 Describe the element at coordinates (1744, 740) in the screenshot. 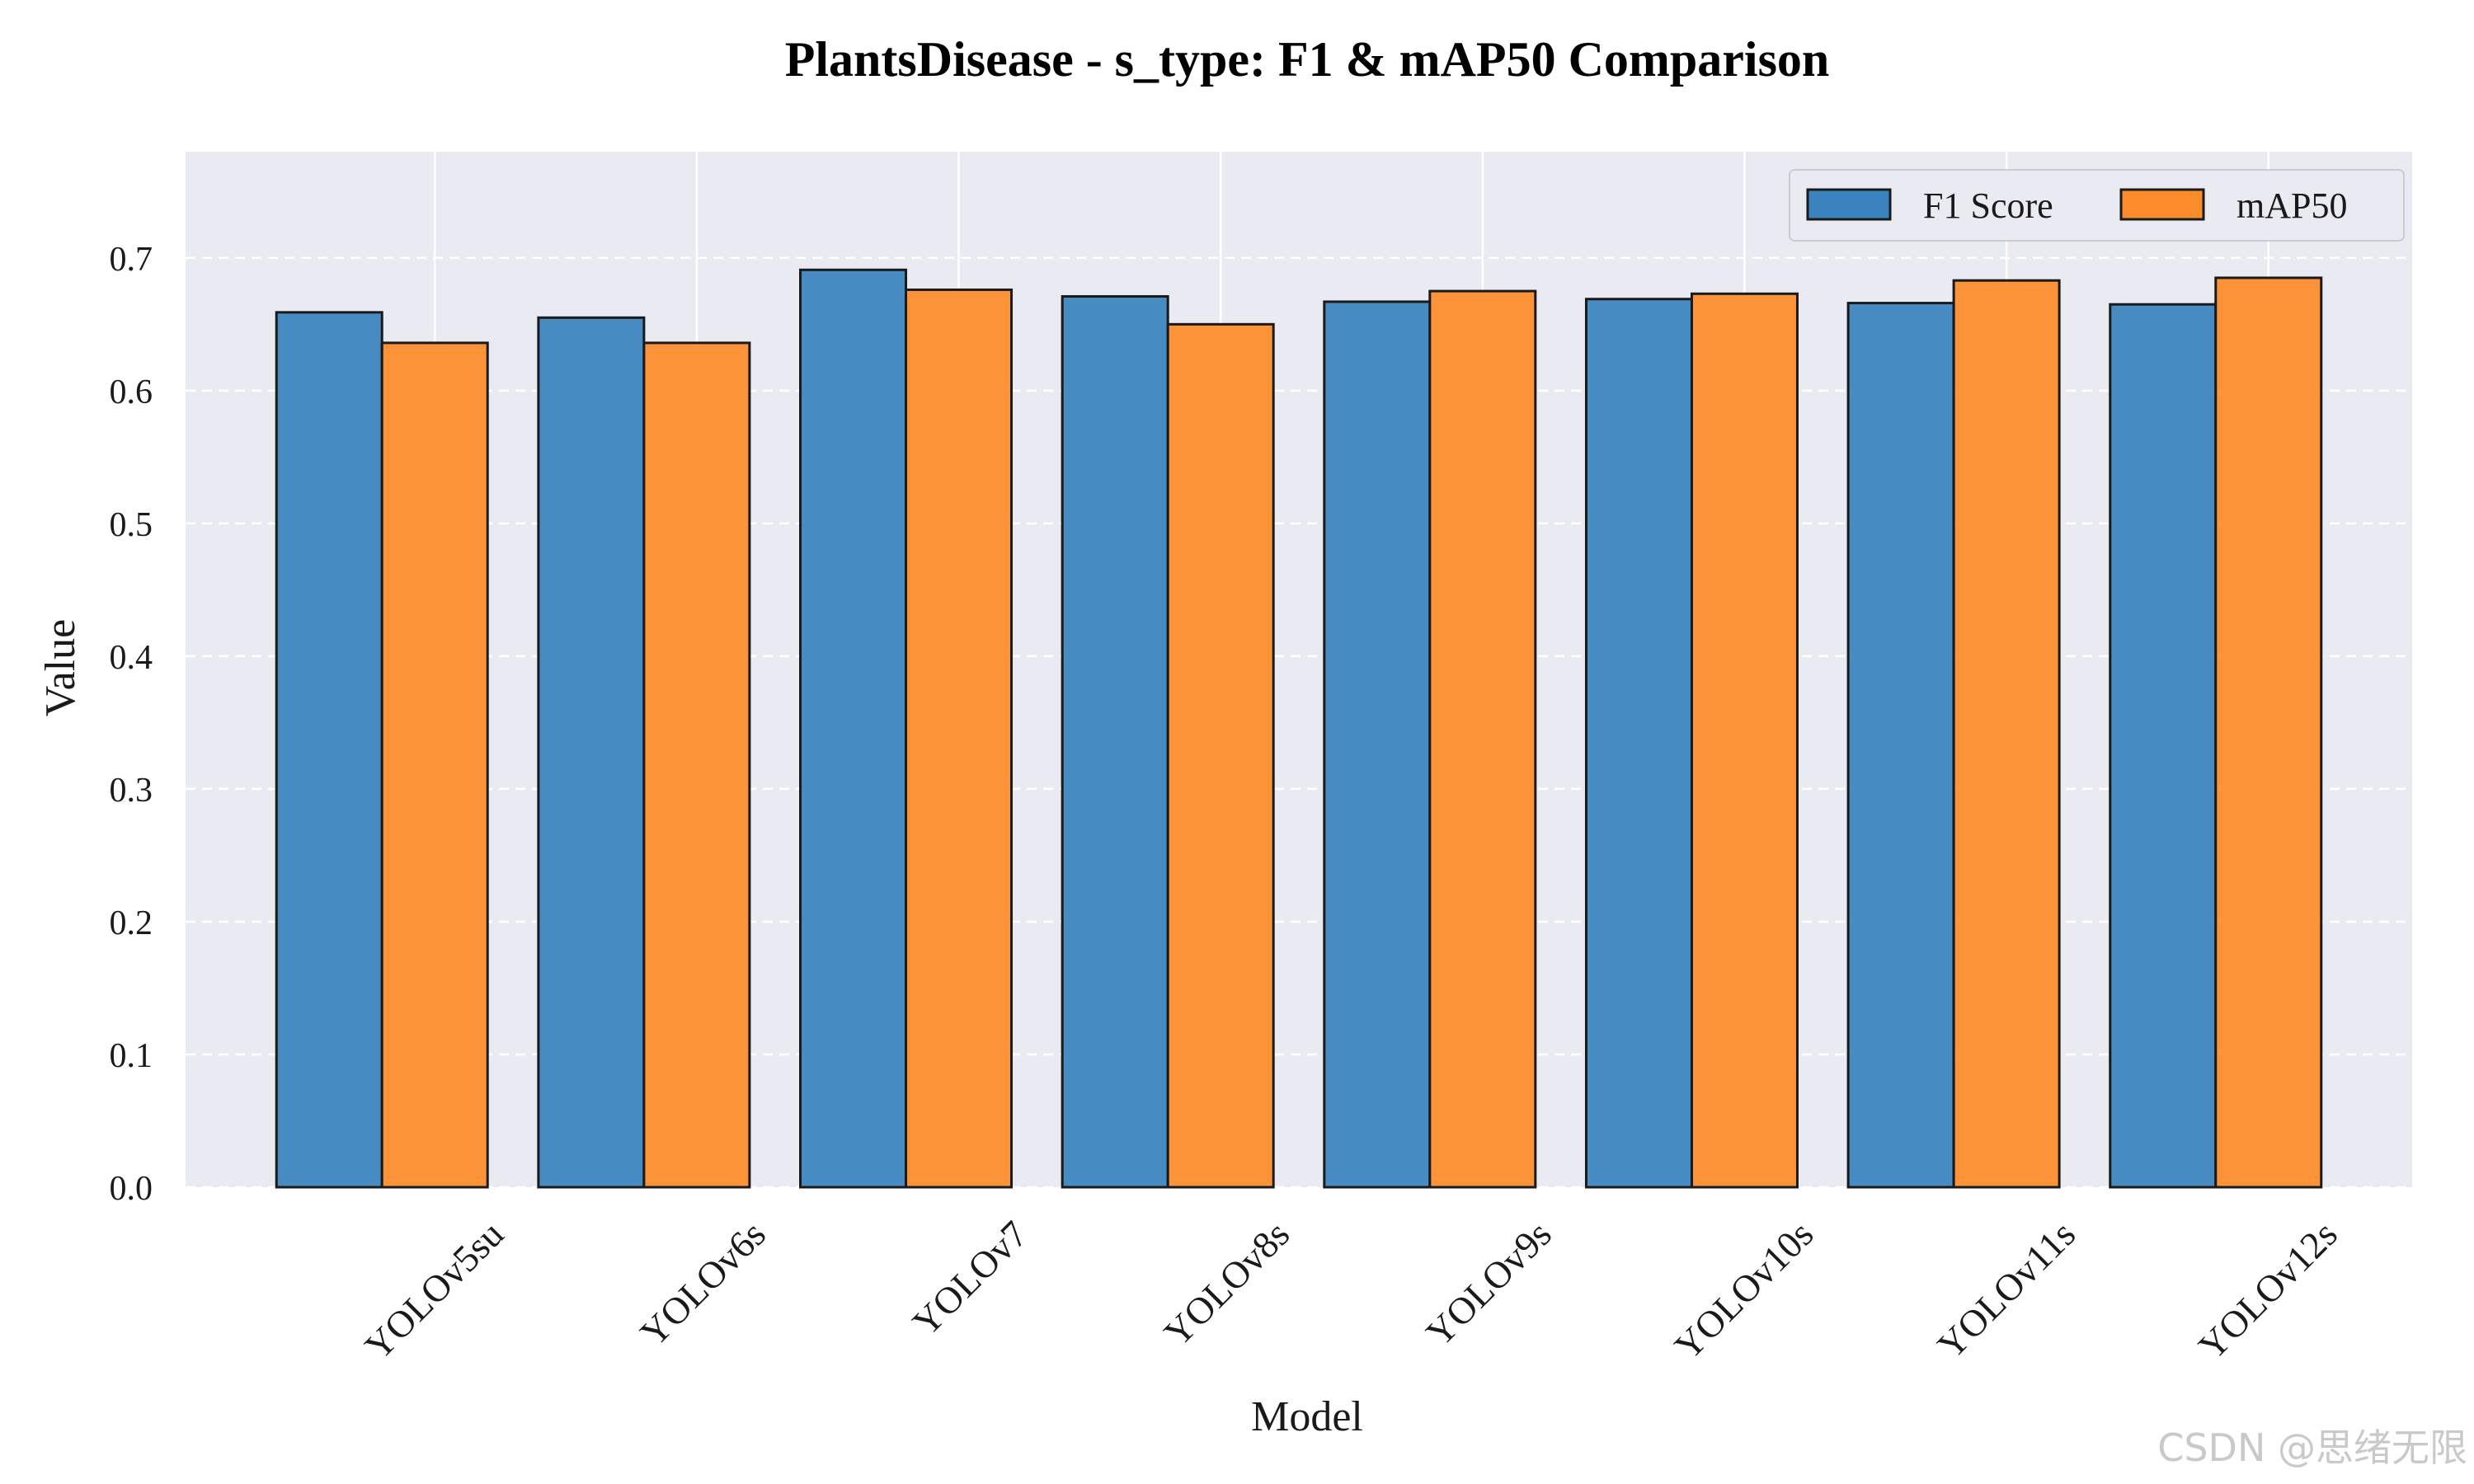

I see `bar-map50-yolov10s` at that location.